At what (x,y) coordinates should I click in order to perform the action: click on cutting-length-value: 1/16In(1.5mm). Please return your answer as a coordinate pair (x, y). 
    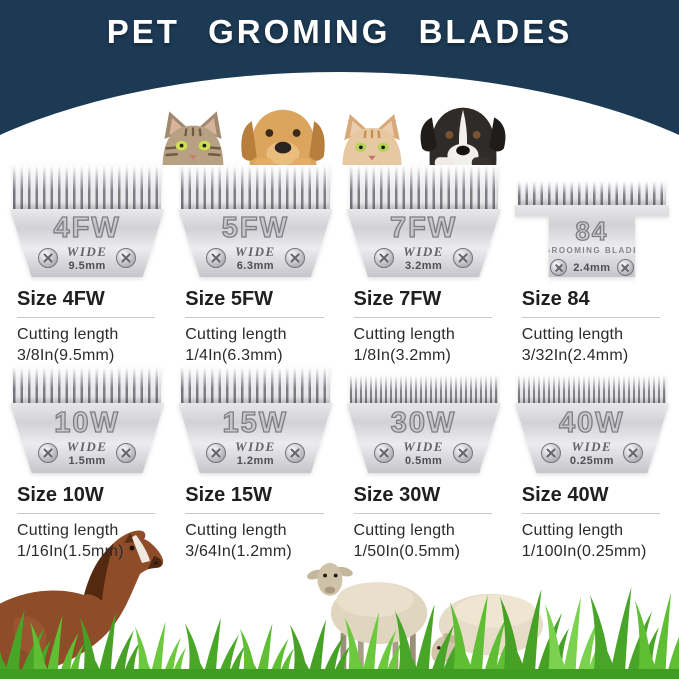
    Looking at the image, I should click on (70, 552).